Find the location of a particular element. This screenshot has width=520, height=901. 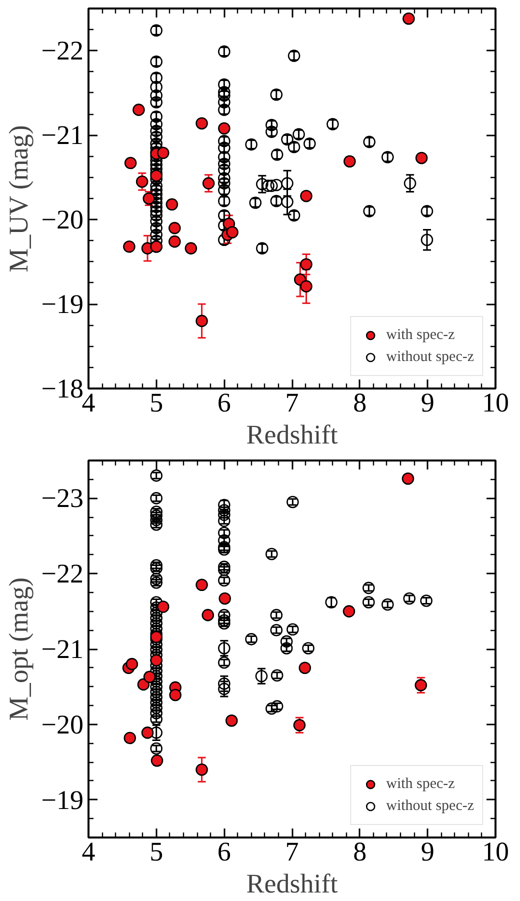

y-tick-label: −23 is located at coordinates (62, 498).